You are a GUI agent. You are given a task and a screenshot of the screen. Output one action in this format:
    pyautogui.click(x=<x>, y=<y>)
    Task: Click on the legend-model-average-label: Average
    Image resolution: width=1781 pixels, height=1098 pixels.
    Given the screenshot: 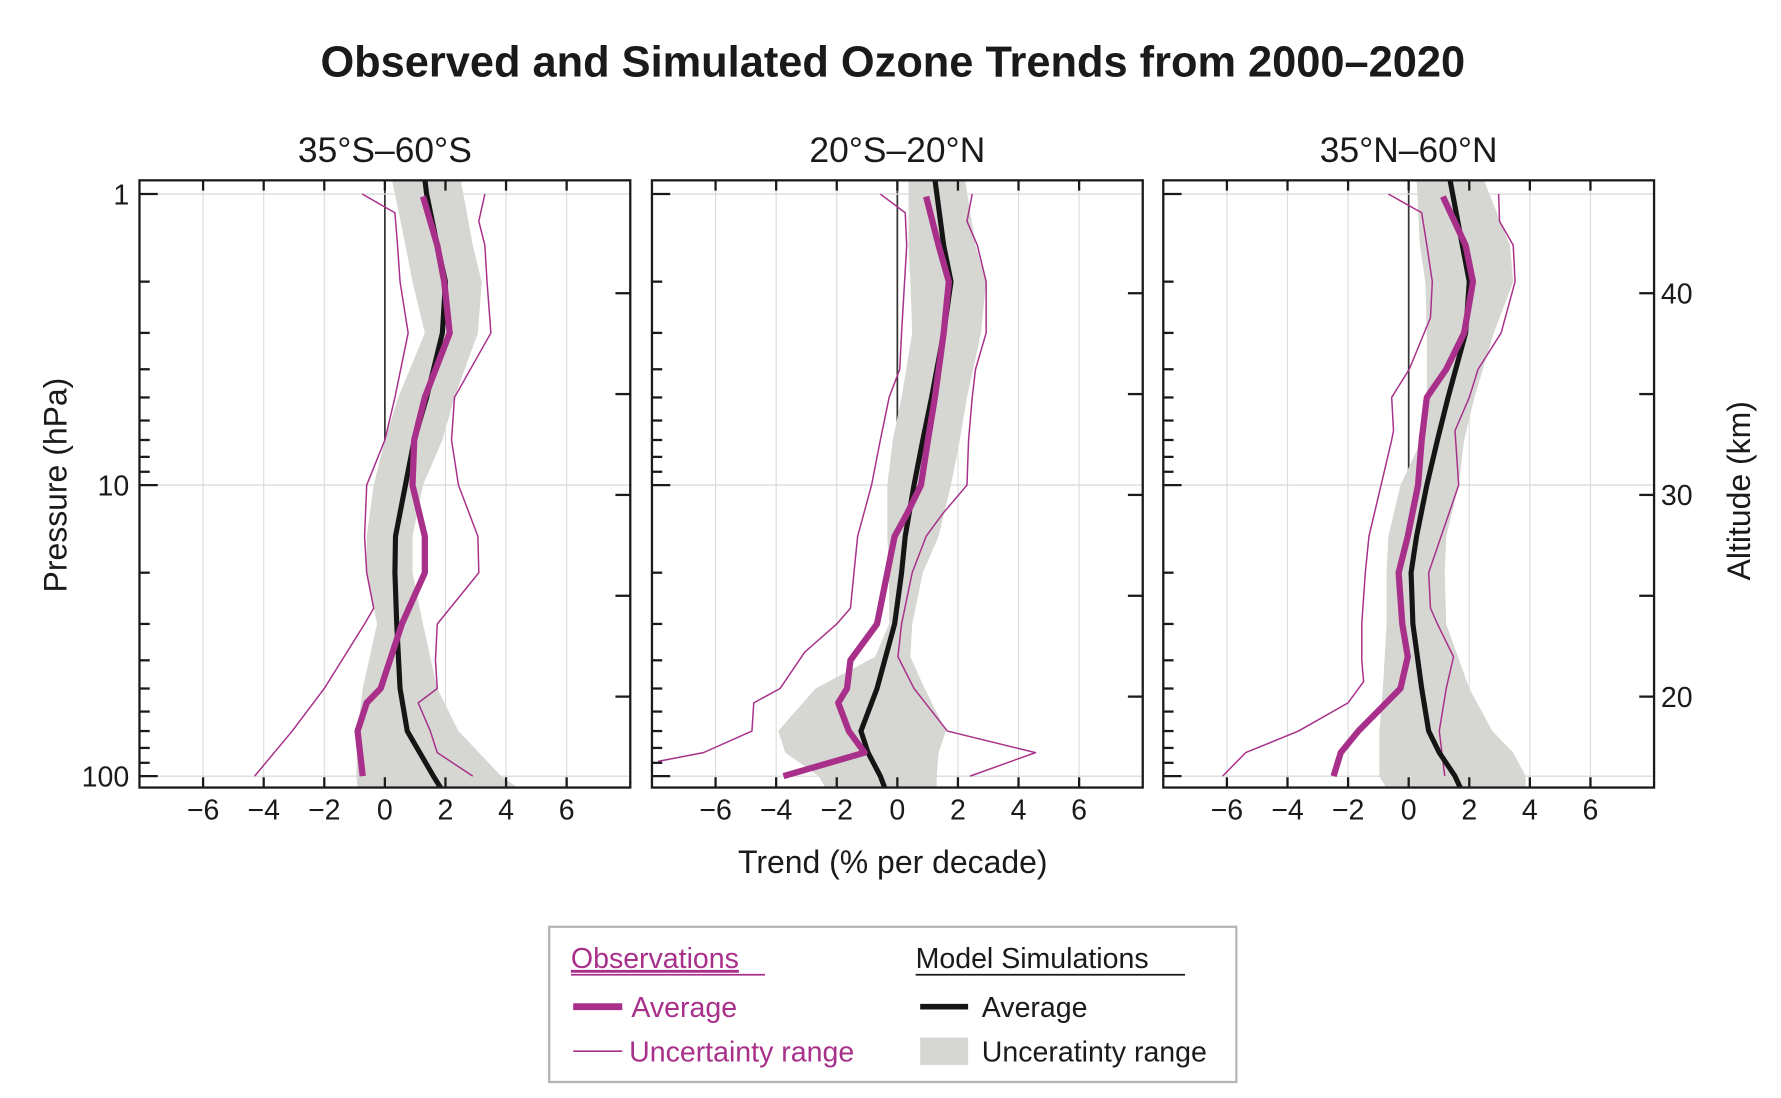 What is the action you would take?
    pyautogui.click(x=1035, y=1008)
    